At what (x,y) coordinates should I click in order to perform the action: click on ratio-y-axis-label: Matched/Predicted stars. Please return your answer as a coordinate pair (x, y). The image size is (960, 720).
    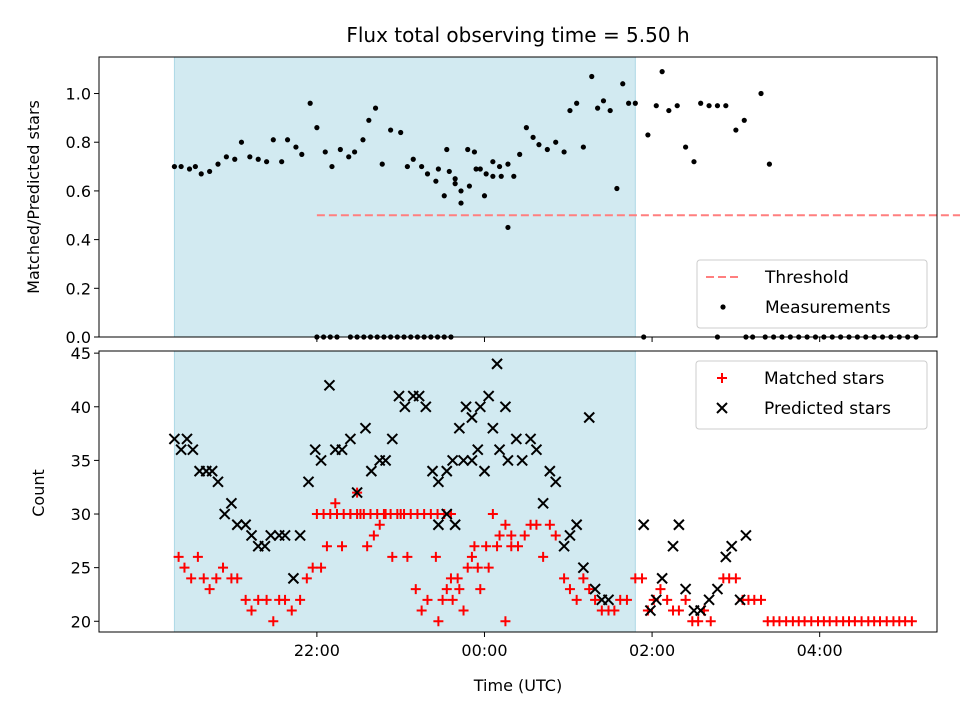
    Looking at the image, I should click on (33, 197).